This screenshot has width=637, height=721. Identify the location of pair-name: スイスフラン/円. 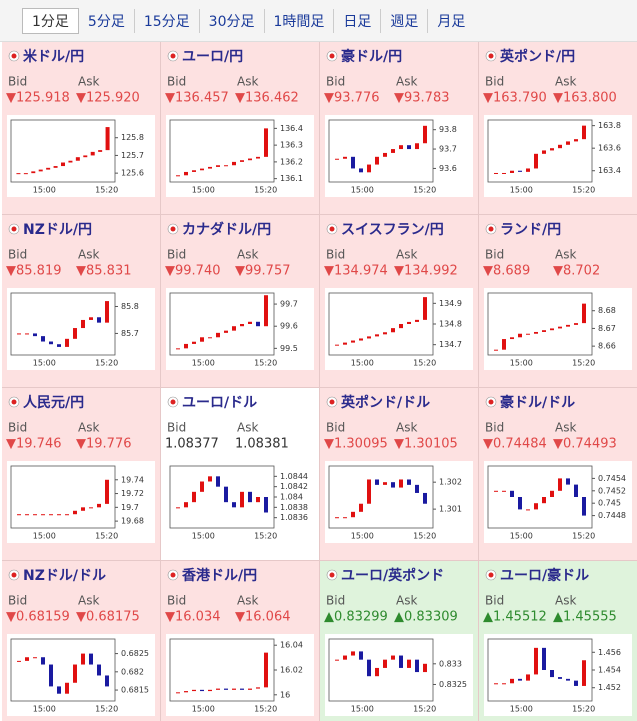
(392, 230).